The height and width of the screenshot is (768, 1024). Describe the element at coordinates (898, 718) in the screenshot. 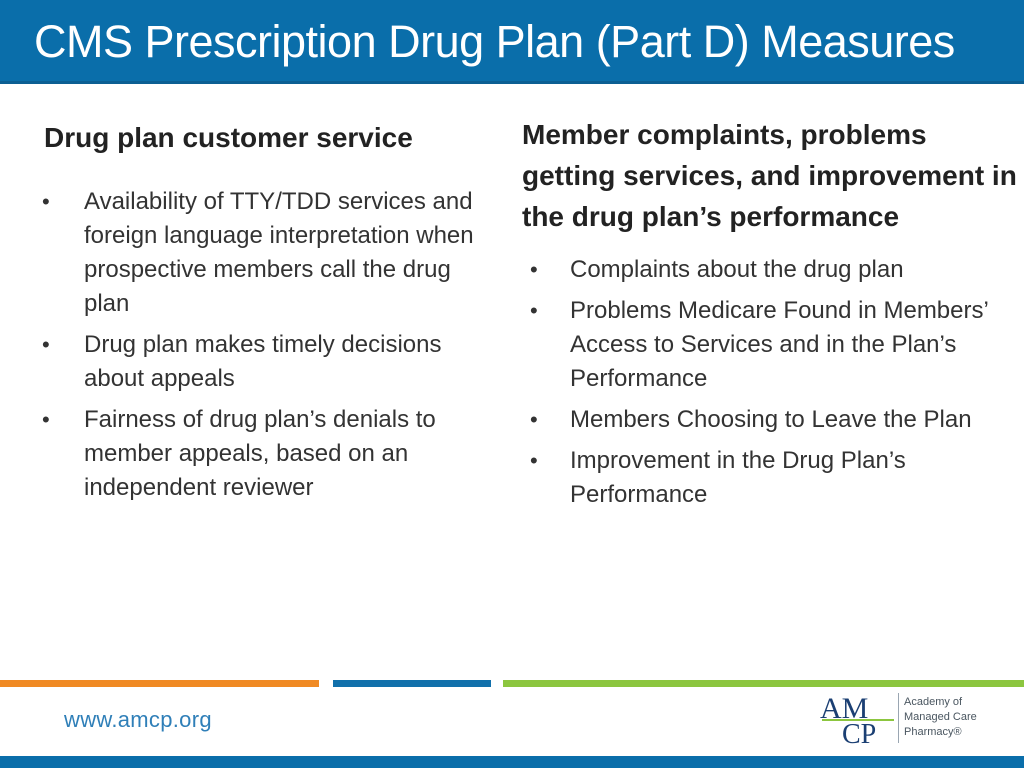

I see `logo-divider` at that location.